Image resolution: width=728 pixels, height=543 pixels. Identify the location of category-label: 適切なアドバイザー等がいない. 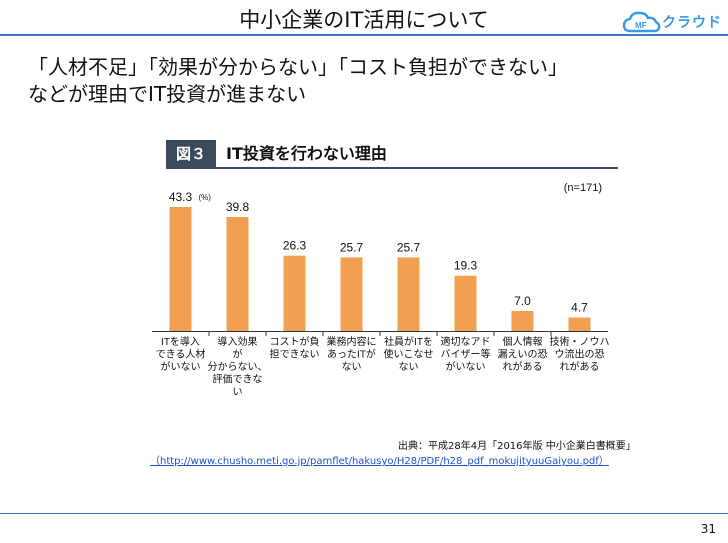
(466, 354).